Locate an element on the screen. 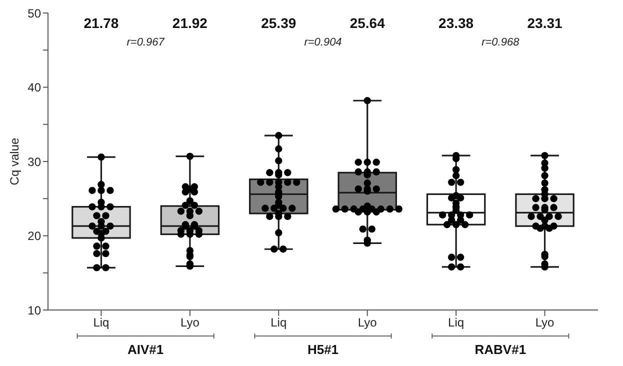 This screenshot has width=623, height=366. annotation: r=0.967 is located at coordinates (146, 42).